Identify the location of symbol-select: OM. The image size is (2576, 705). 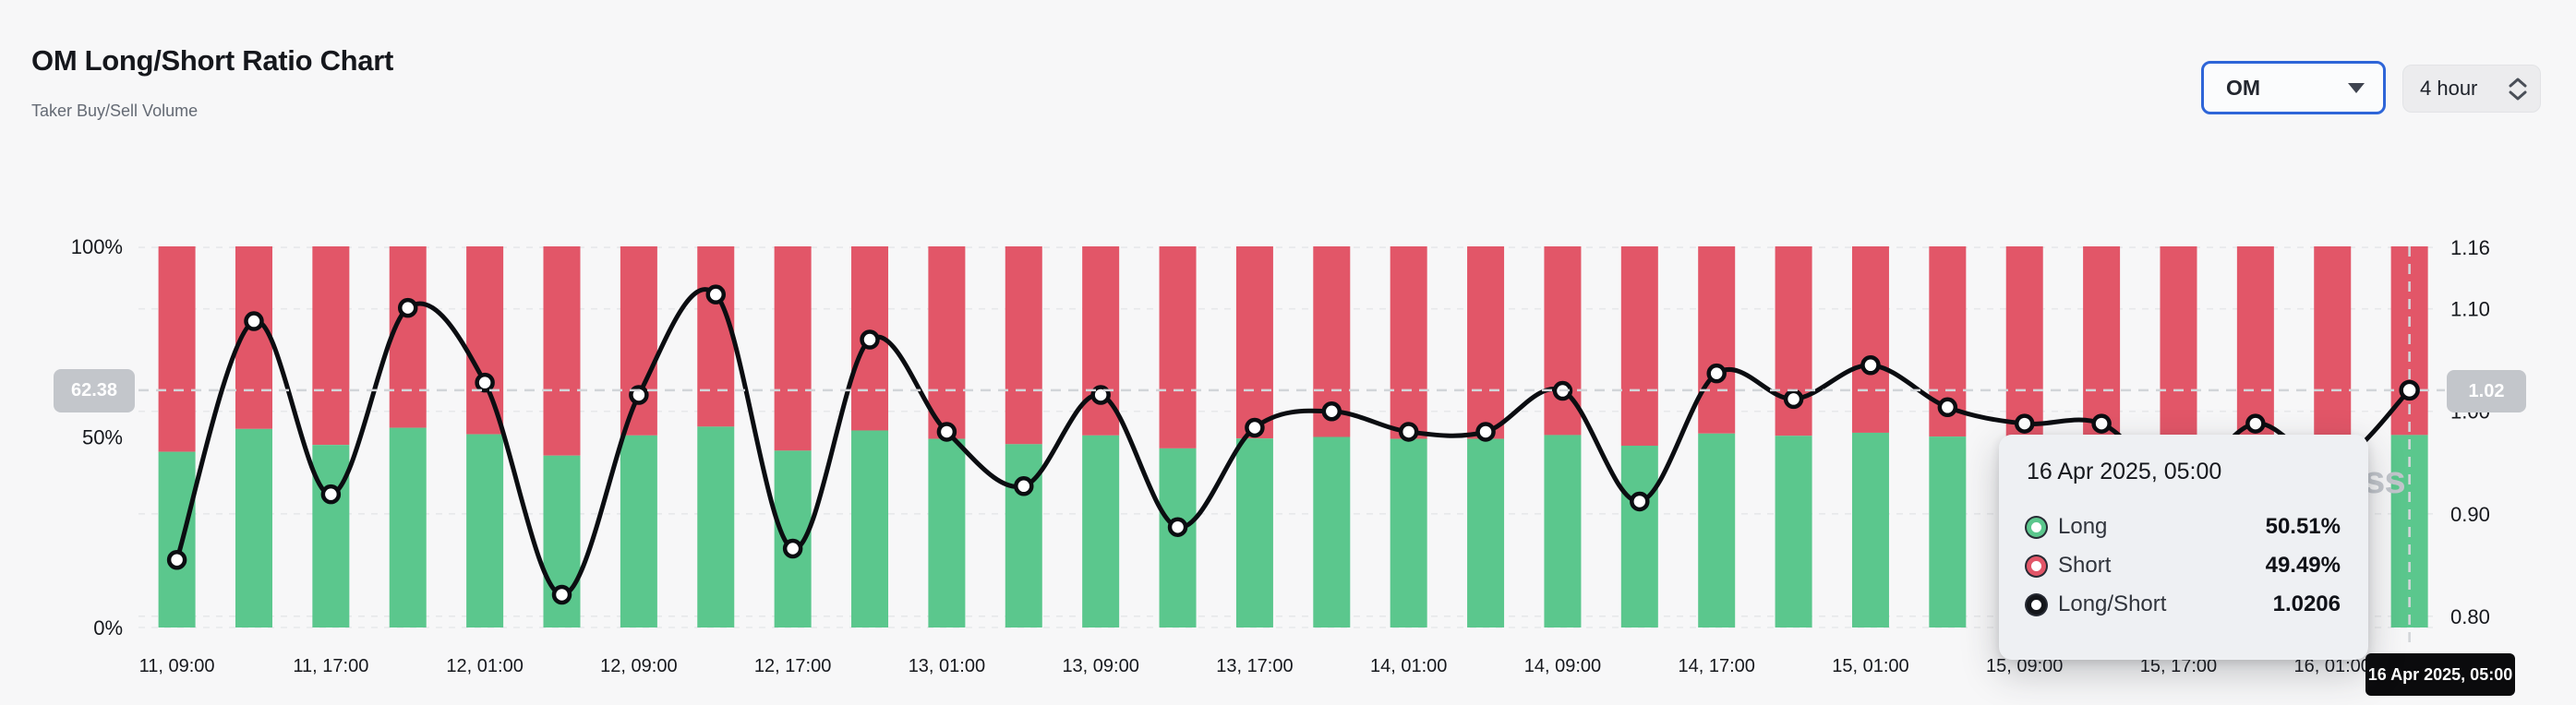
(2293, 87).